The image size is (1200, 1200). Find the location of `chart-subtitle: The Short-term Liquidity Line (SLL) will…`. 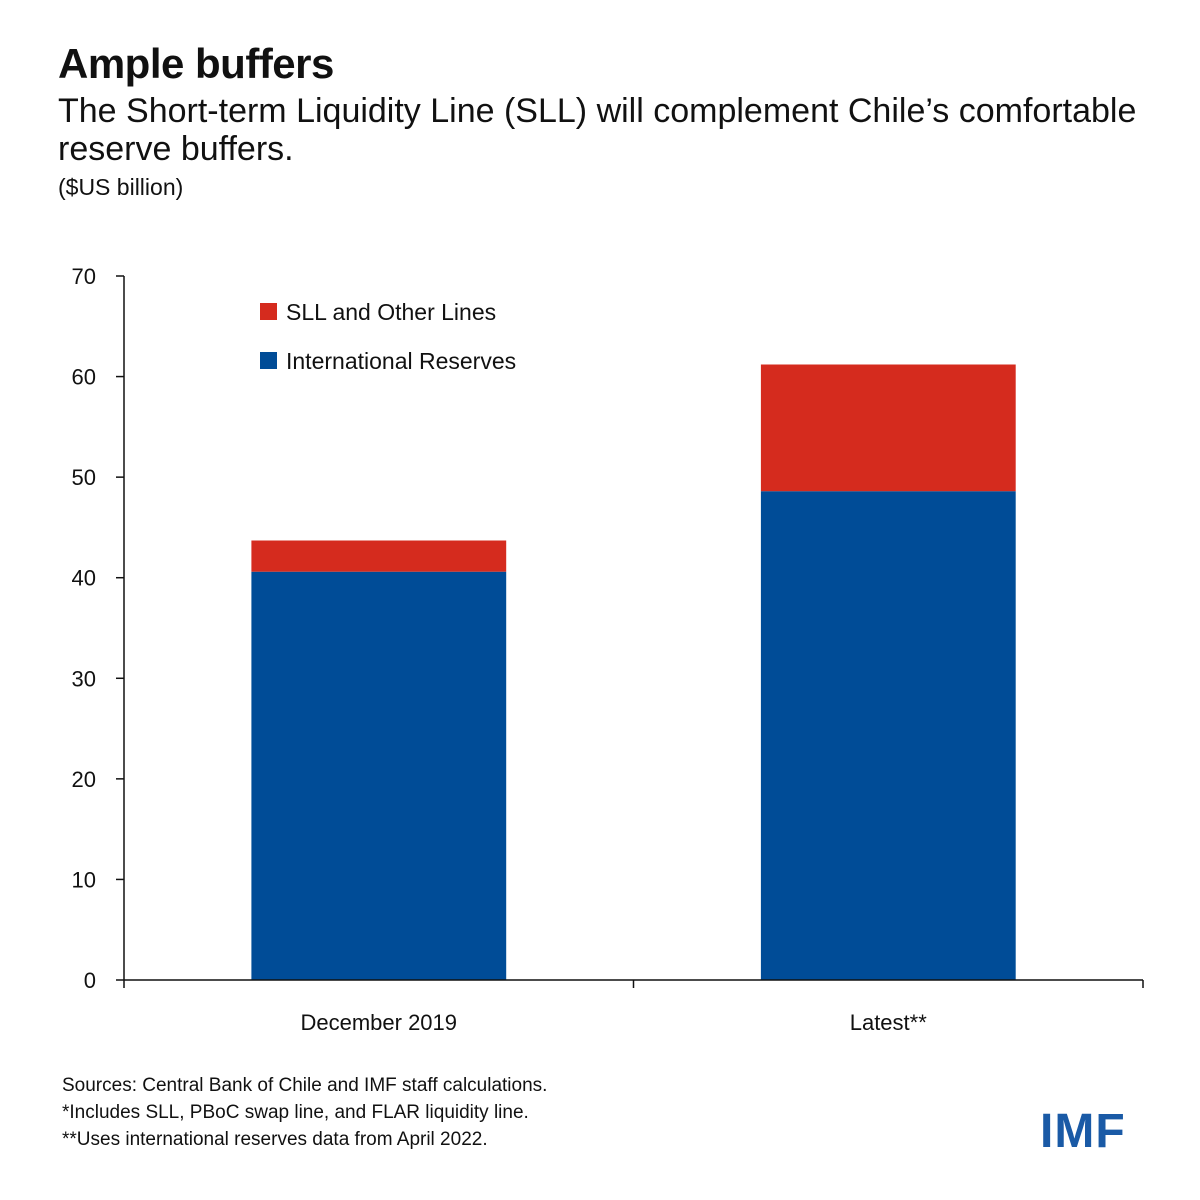

chart-subtitle: The Short-term Liquidity Line (SLL) will… is located at coordinates (597, 130).